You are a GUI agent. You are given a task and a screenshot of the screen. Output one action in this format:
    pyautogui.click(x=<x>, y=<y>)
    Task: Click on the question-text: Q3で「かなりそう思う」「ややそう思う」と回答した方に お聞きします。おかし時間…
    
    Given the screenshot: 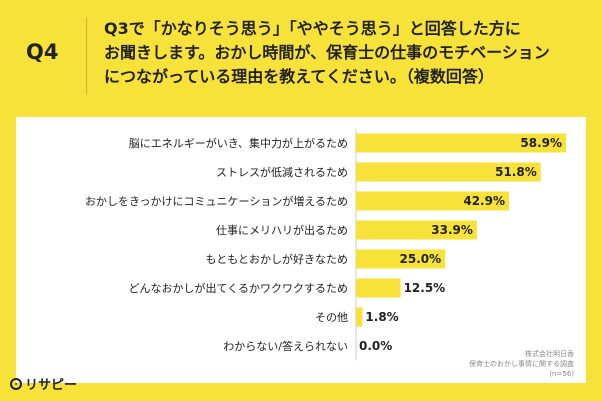 What is the action you would take?
    pyautogui.click(x=349, y=53)
    